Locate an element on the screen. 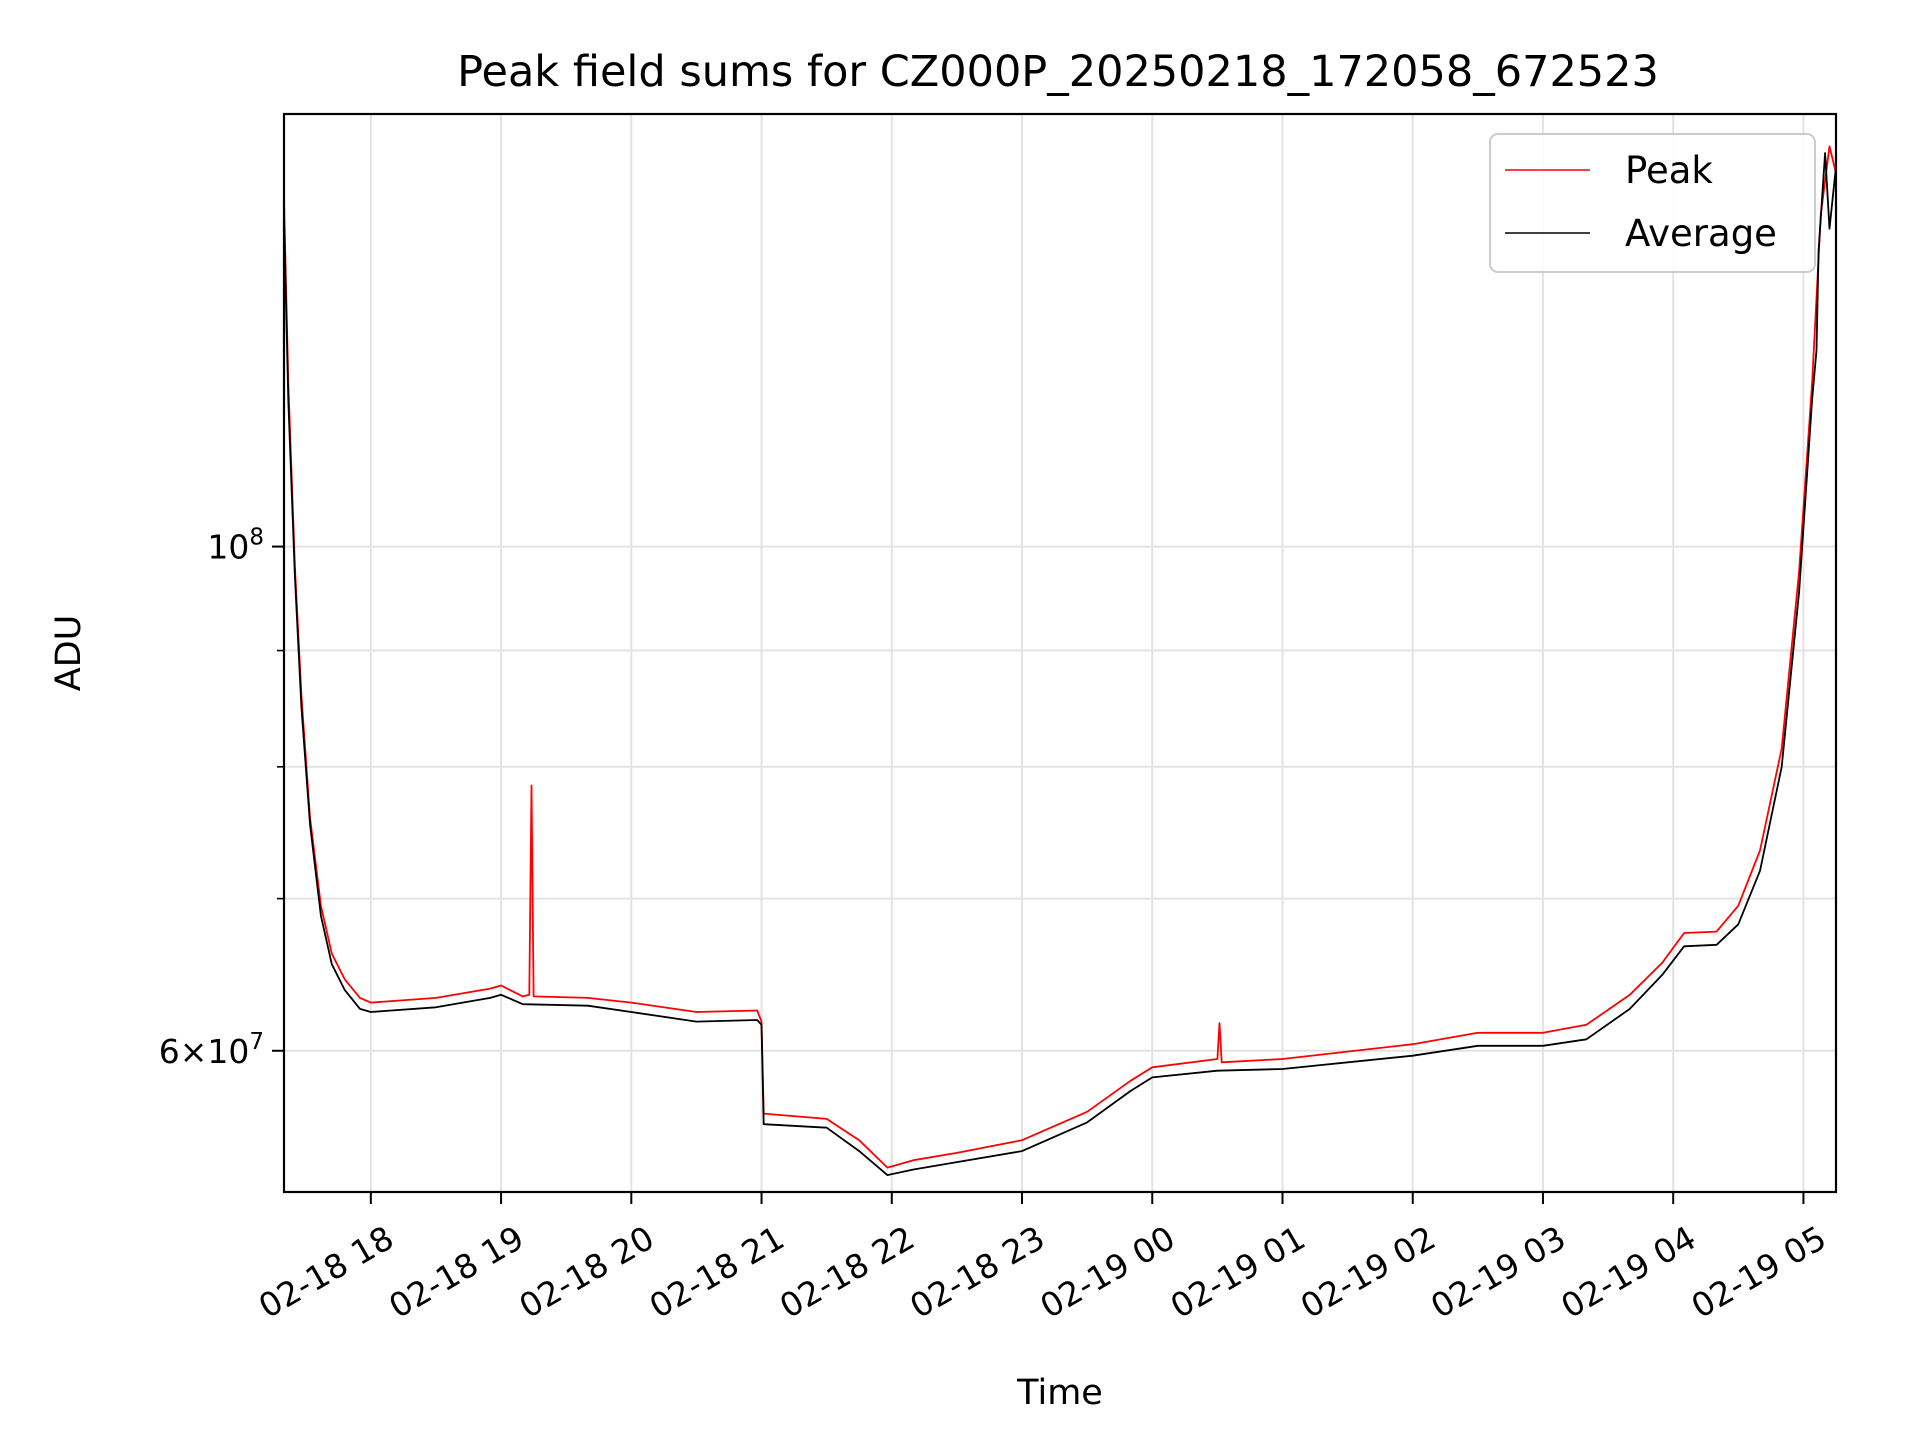 Image resolution: width=1920 pixels, height=1440 pixels. legend: Peak Average is located at coordinates (1652, 203).